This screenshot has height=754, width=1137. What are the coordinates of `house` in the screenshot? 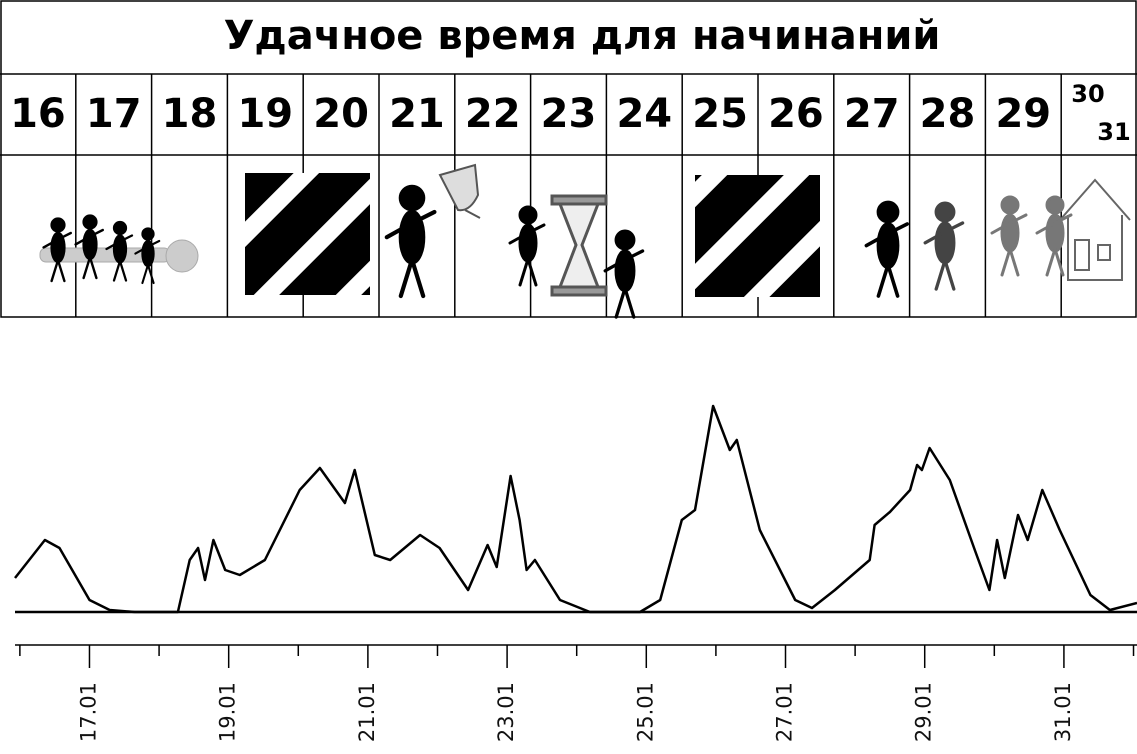 It's located at (1095, 229).